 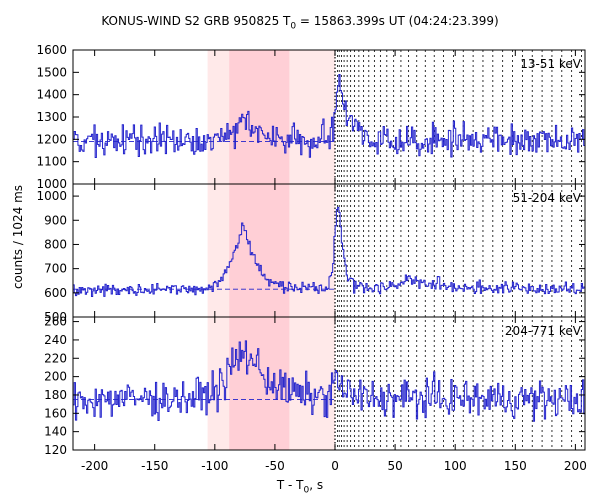 I want to click on x-axis-label: T - T0, s, so click(x=300, y=486).